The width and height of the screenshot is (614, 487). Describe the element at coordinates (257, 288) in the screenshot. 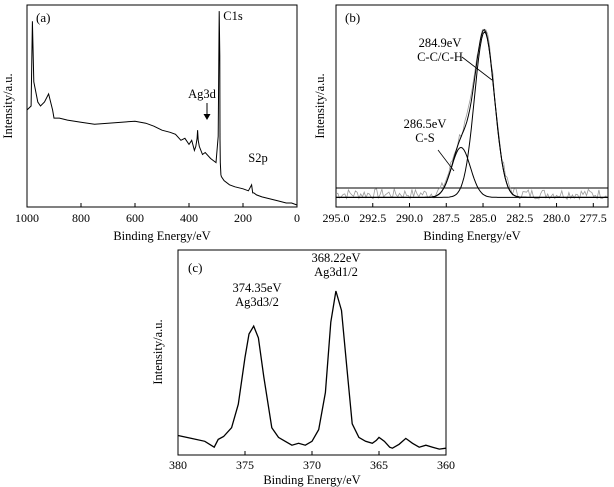

I see `panel-c-annotation-ag3d32-energy: 374.35eV` at that location.